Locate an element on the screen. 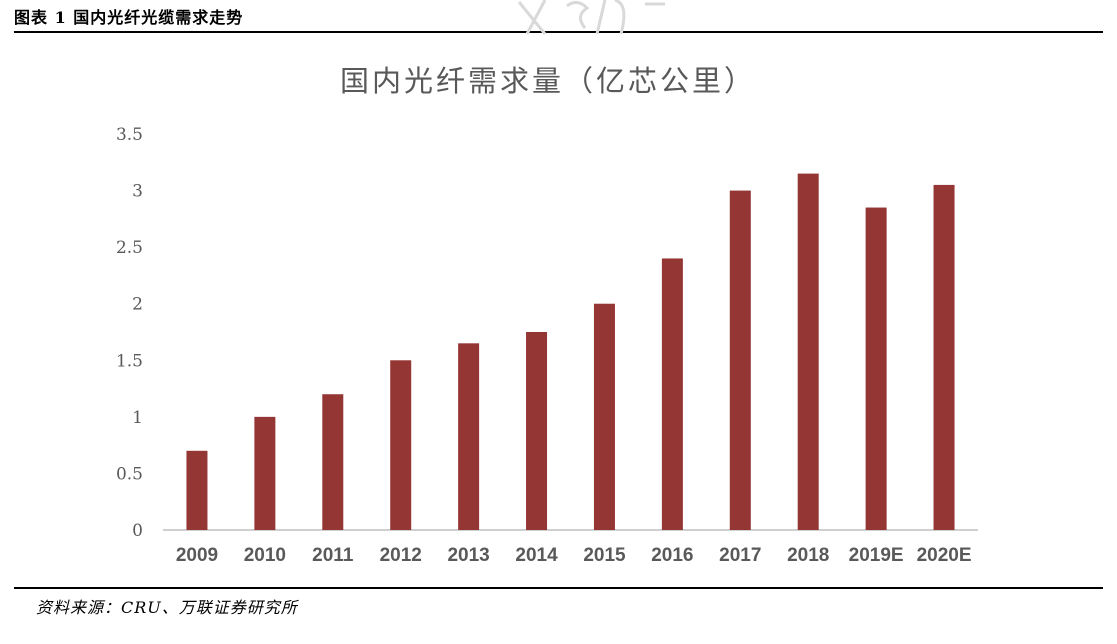 The image size is (1117, 644). bar-2020E is located at coordinates (944, 357).